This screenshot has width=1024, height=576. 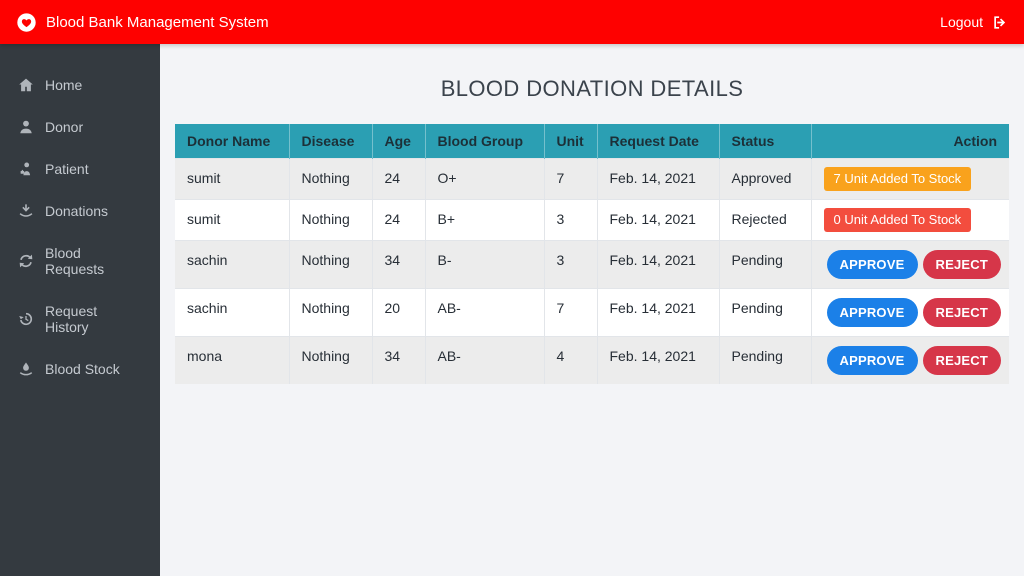 What do you see at coordinates (26, 261) in the screenshot?
I see `sync-icon` at bounding box center [26, 261].